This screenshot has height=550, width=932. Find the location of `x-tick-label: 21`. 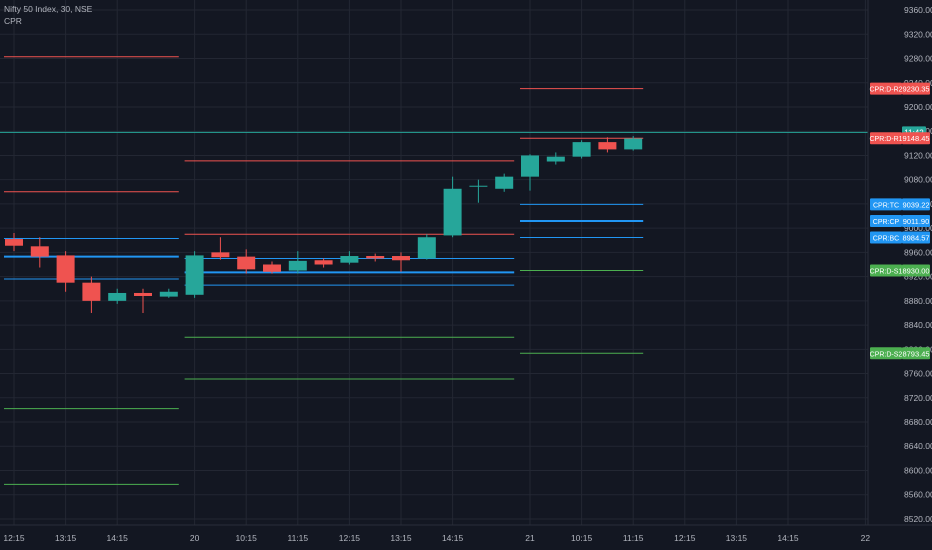

x-tick-label: 21 is located at coordinates (530, 538).